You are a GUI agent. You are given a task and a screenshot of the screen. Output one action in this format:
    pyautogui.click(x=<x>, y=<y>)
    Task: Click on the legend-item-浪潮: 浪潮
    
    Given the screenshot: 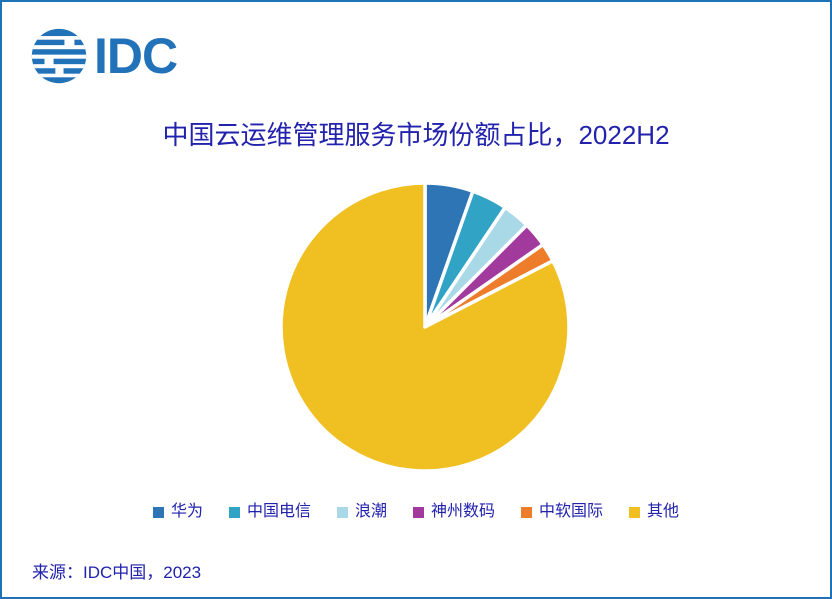 What is the action you would take?
    pyautogui.click(x=361, y=511)
    